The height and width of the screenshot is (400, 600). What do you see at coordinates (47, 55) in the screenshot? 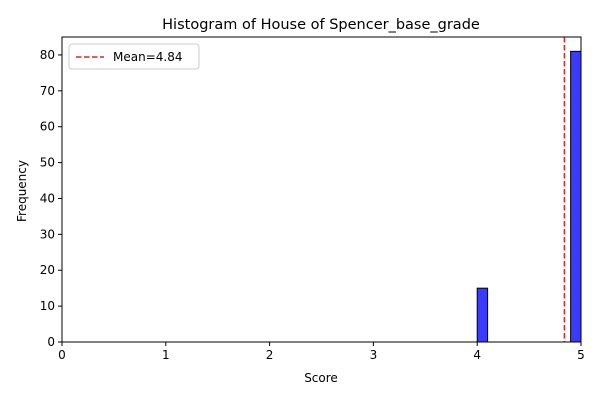
I see `y-tick-label: 80` at bounding box center [47, 55].